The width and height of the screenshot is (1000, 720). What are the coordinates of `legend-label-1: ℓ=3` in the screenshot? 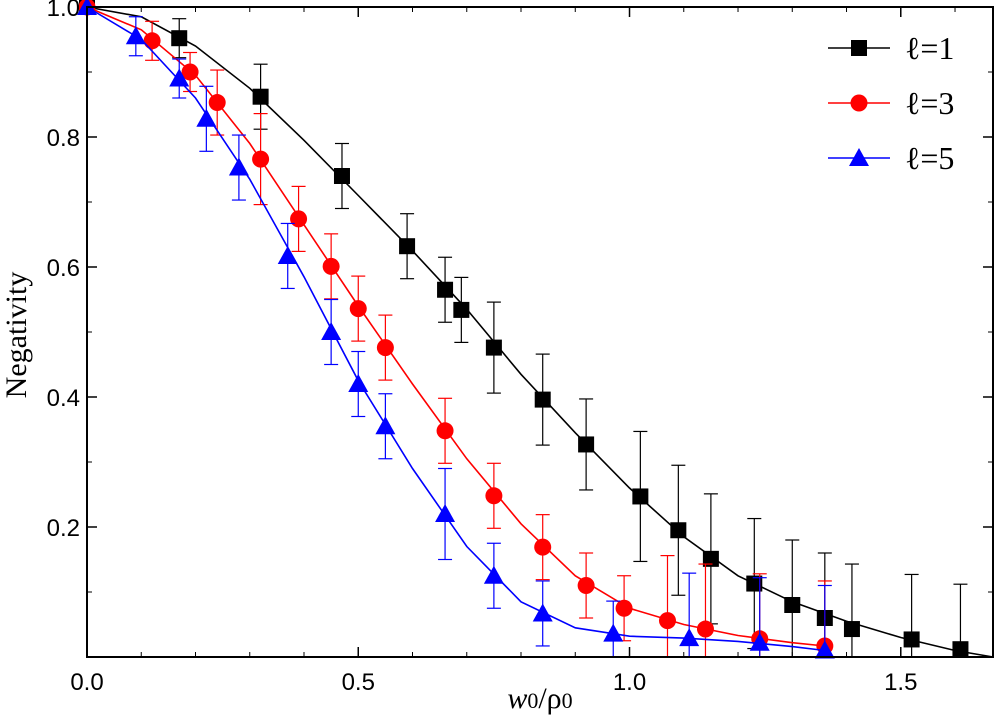 It's located at (929, 103).